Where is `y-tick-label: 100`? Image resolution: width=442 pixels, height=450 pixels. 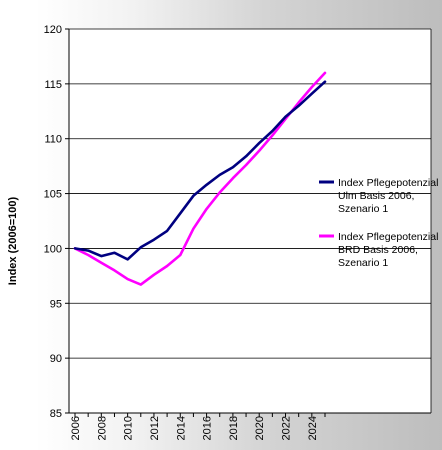 y-tick-label: 100 is located at coordinates (53, 249).